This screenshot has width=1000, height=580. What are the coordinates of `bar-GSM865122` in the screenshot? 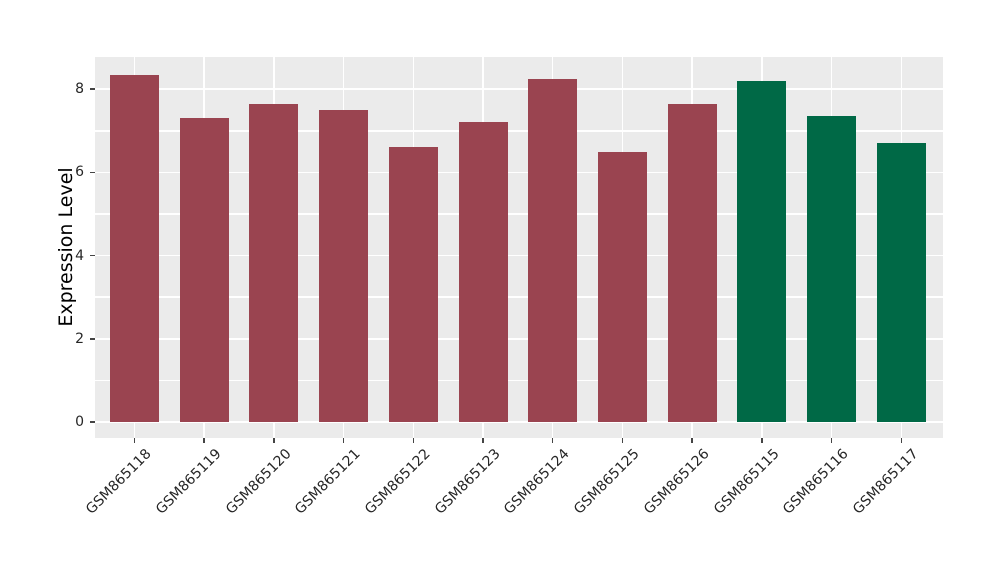 It's located at (413, 284).